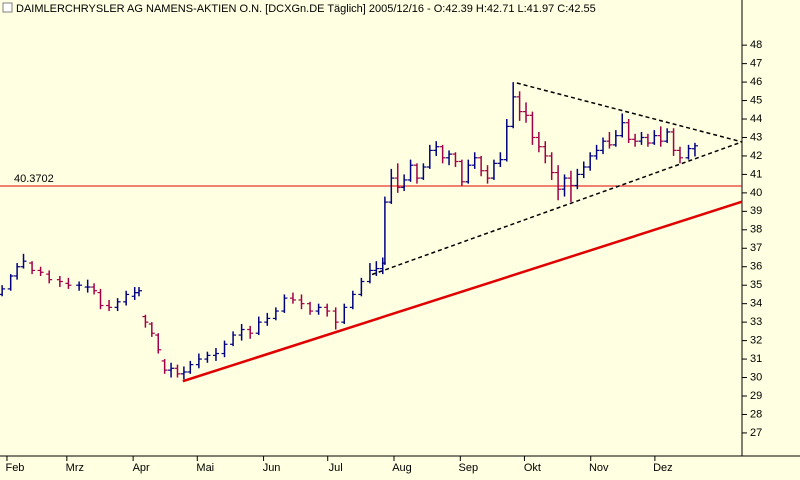  Describe the element at coordinates (756, 82) in the screenshot. I see `y-tick-label: 46` at that location.